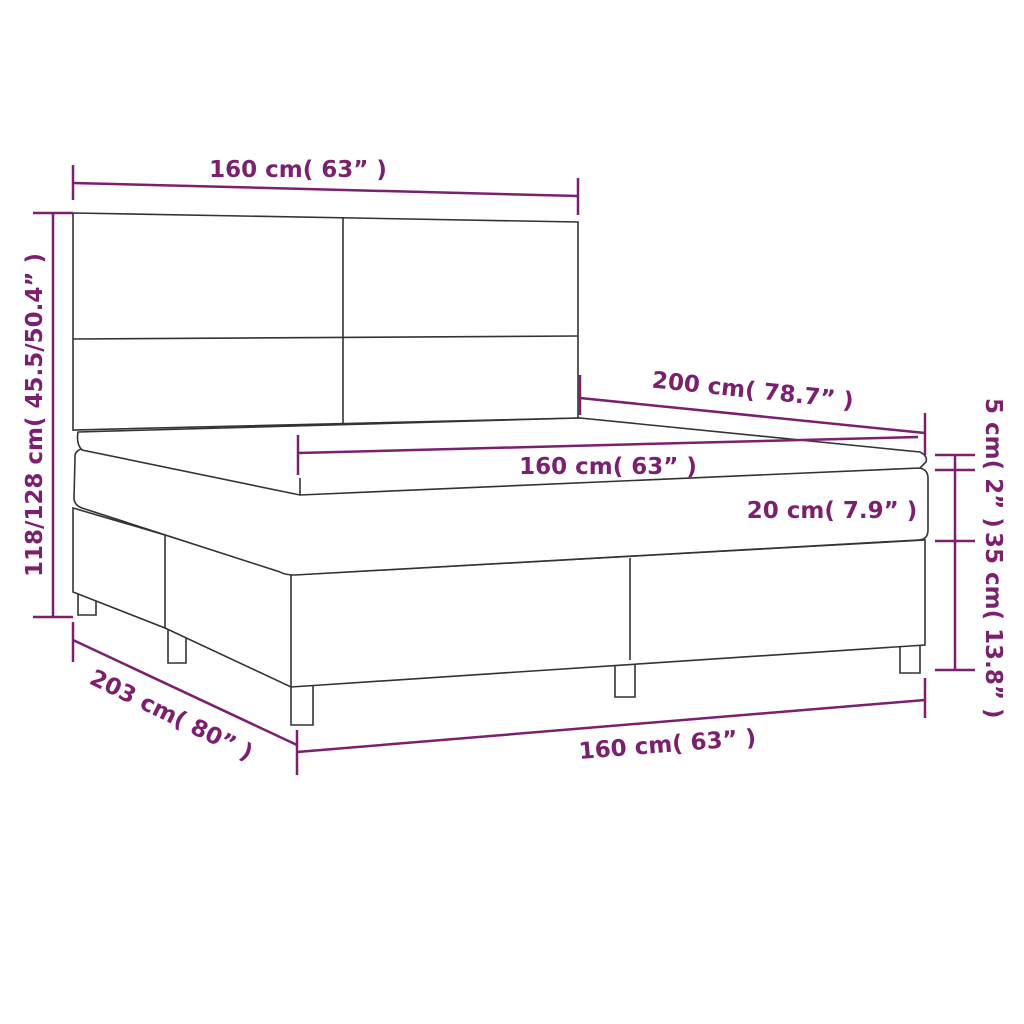  Describe the element at coordinates (667, 745) in the screenshot. I see `base-width-label: 160 cm( 63” )` at that location.